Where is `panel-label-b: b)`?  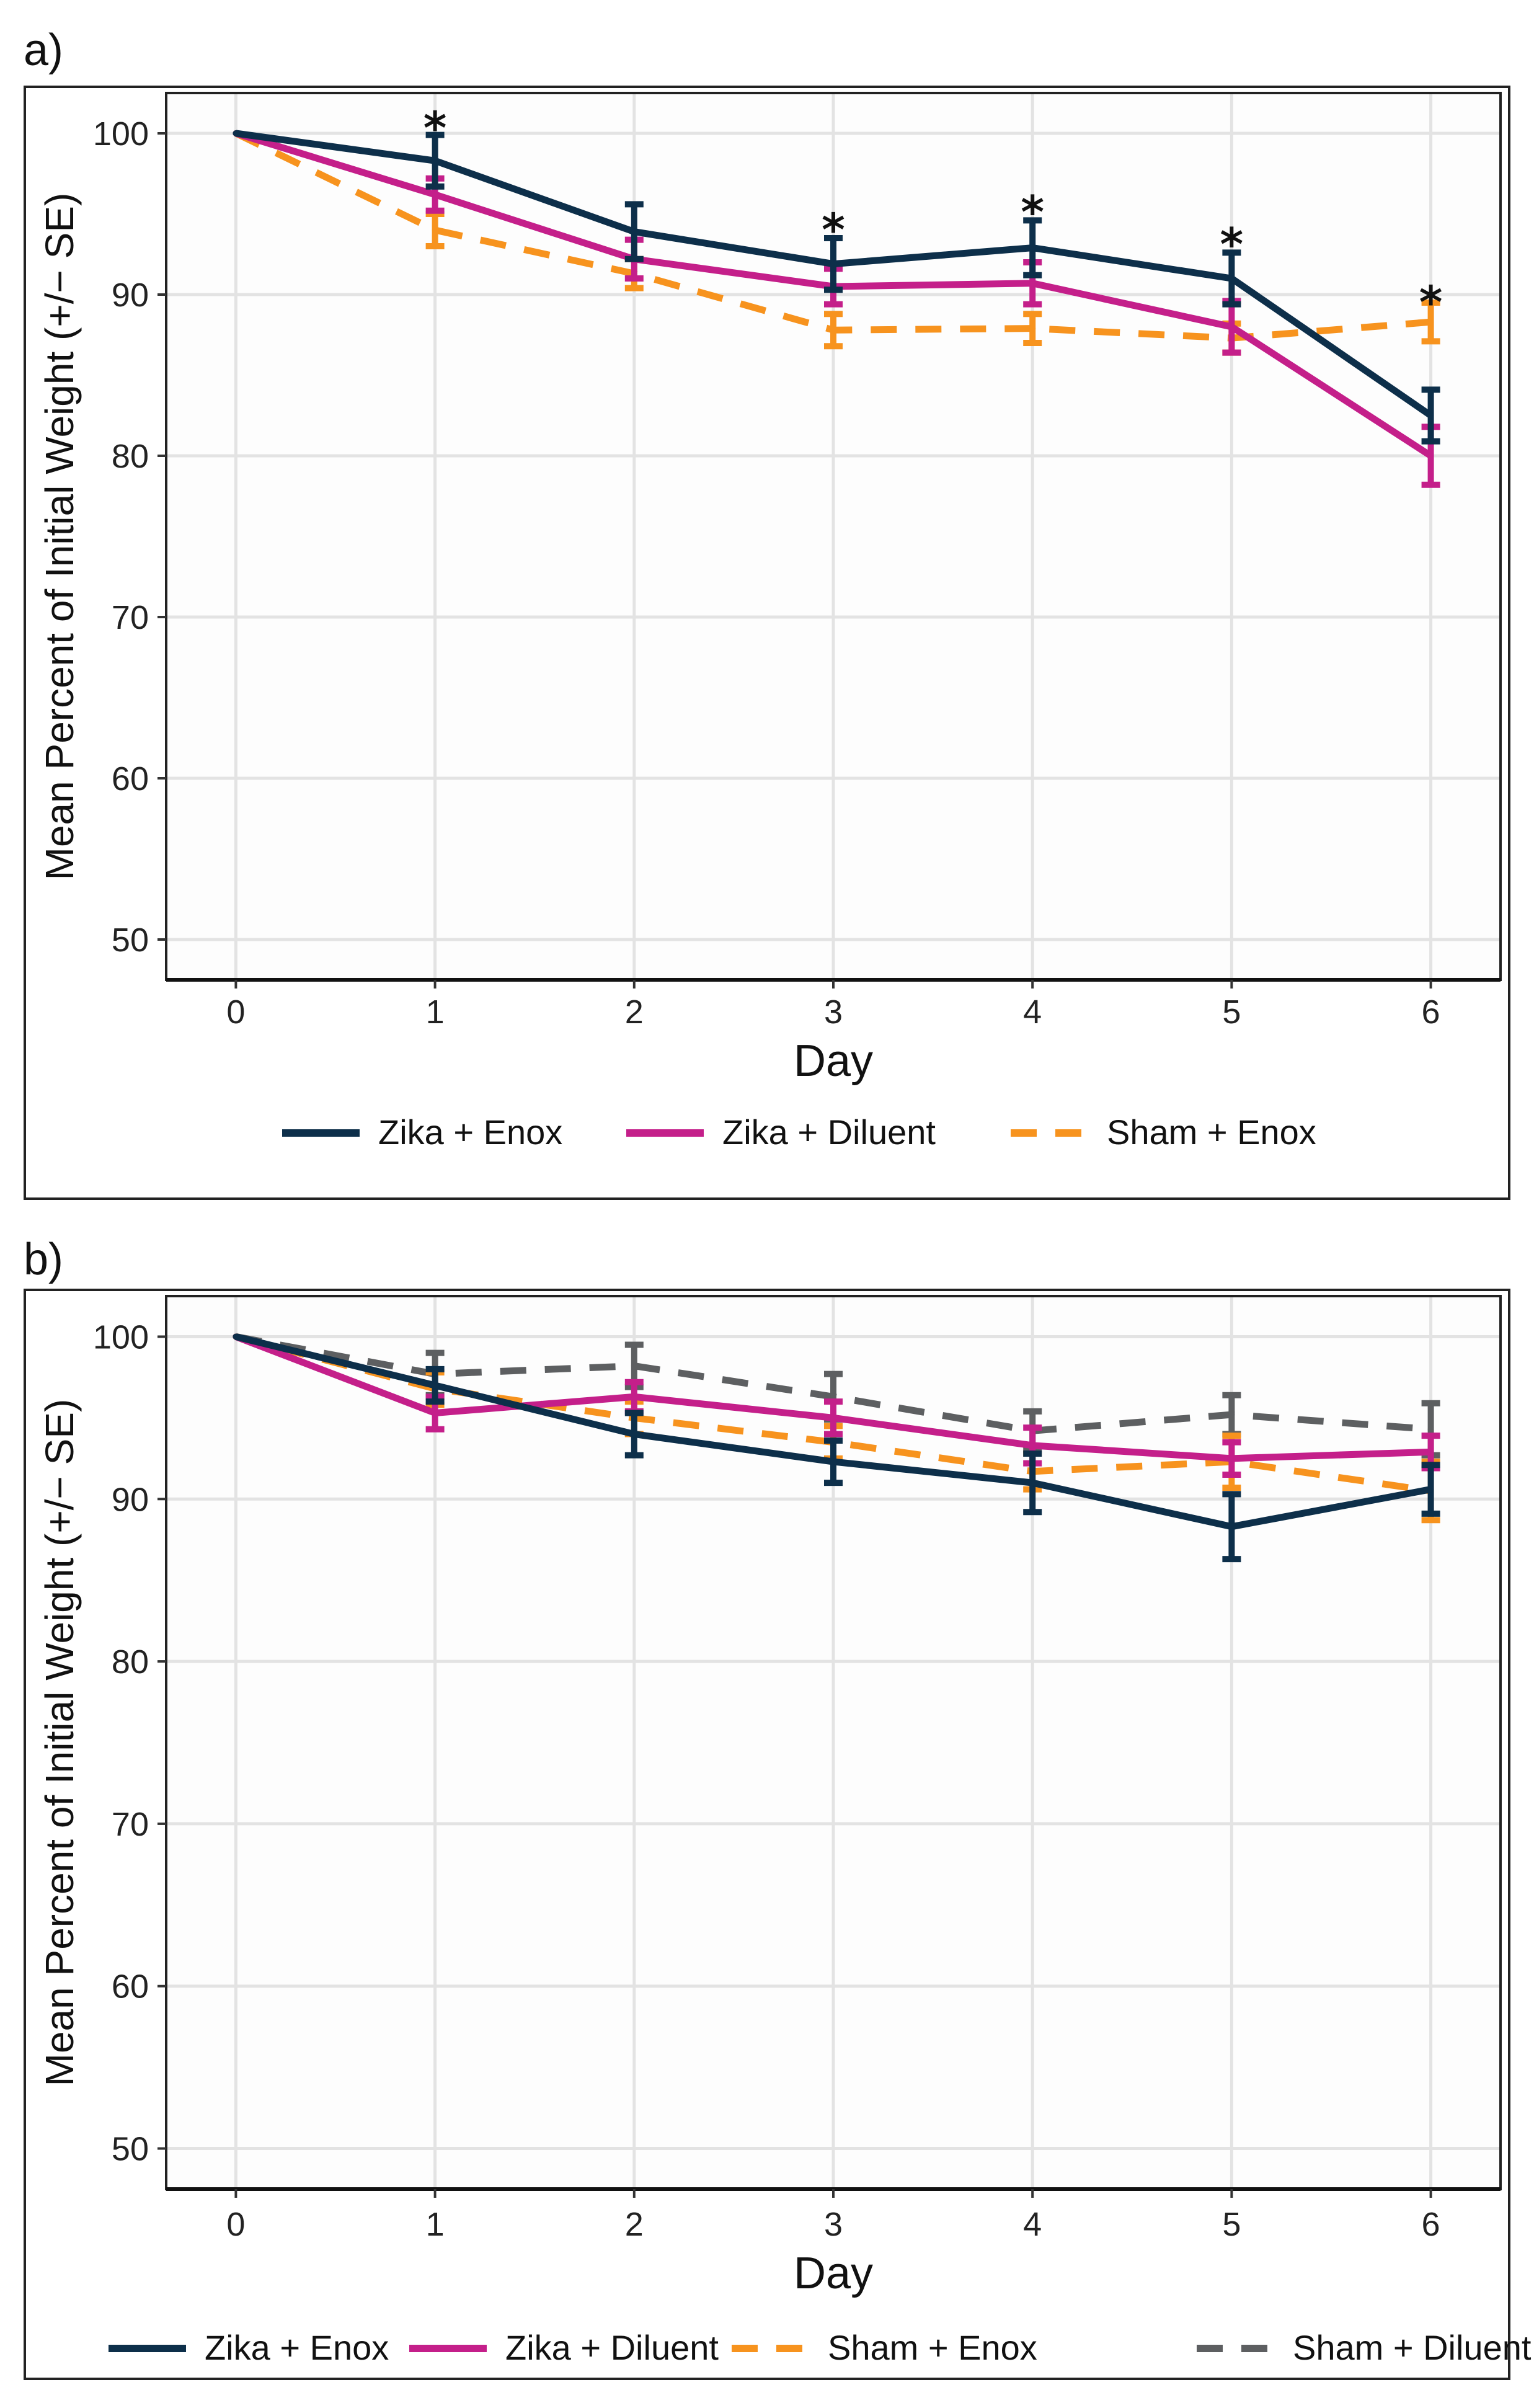 panel-label-b: b) is located at coordinates (44, 1259).